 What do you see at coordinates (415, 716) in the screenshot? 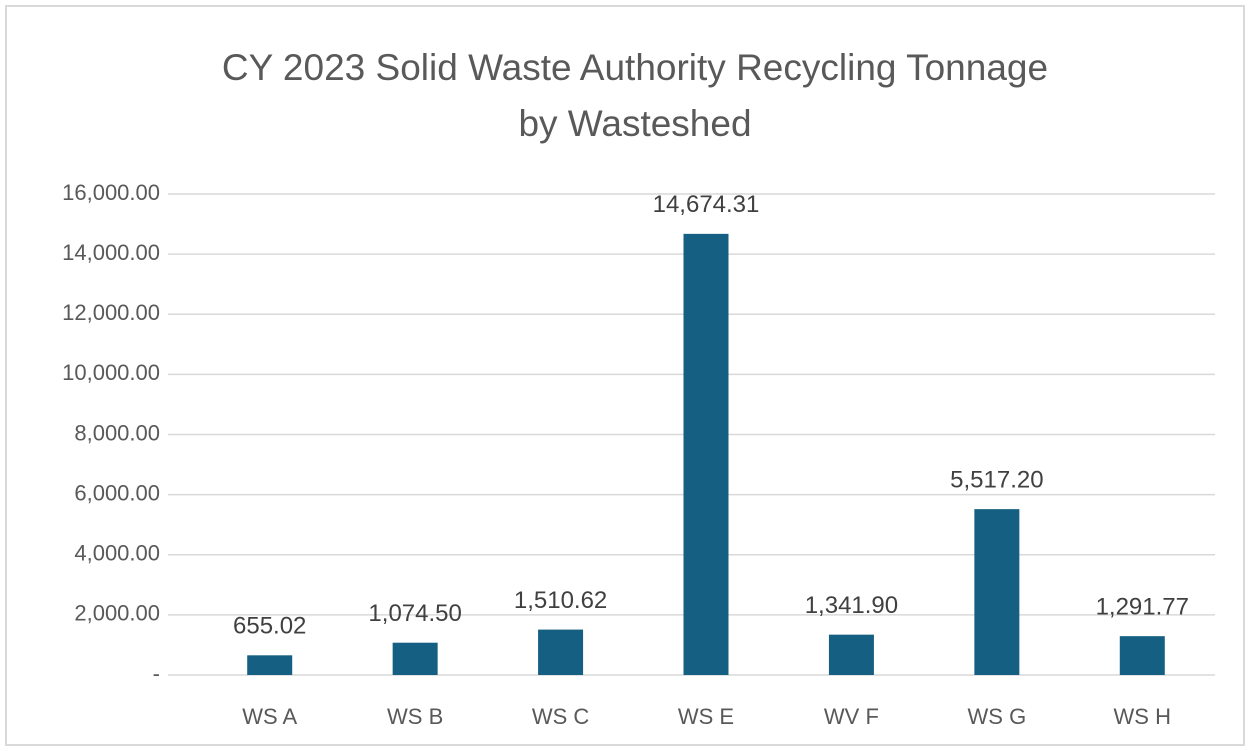
I see `x-tick-label: WS B` at bounding box center [415, 716].